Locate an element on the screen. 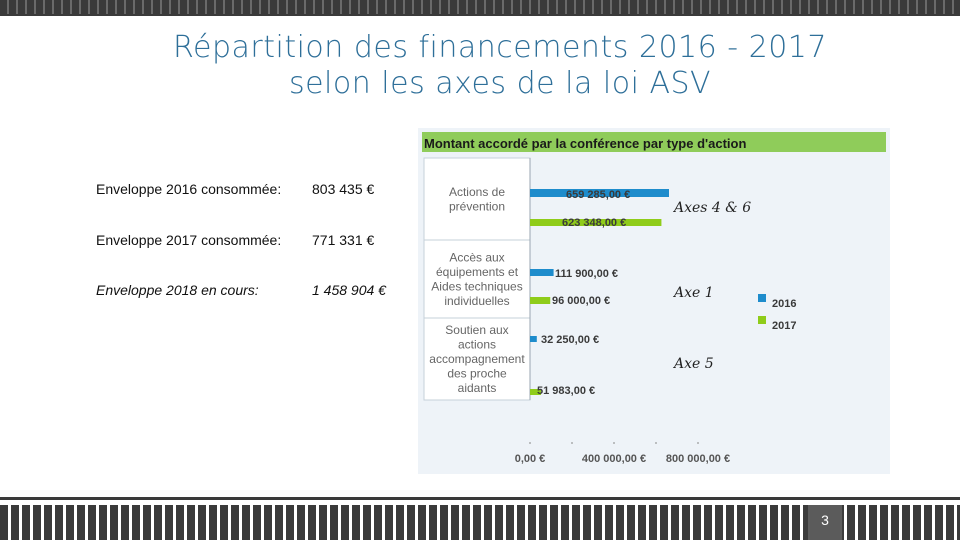 This screenshot has width=960, height=540. page-number-box is located at coordinates (825, 522).